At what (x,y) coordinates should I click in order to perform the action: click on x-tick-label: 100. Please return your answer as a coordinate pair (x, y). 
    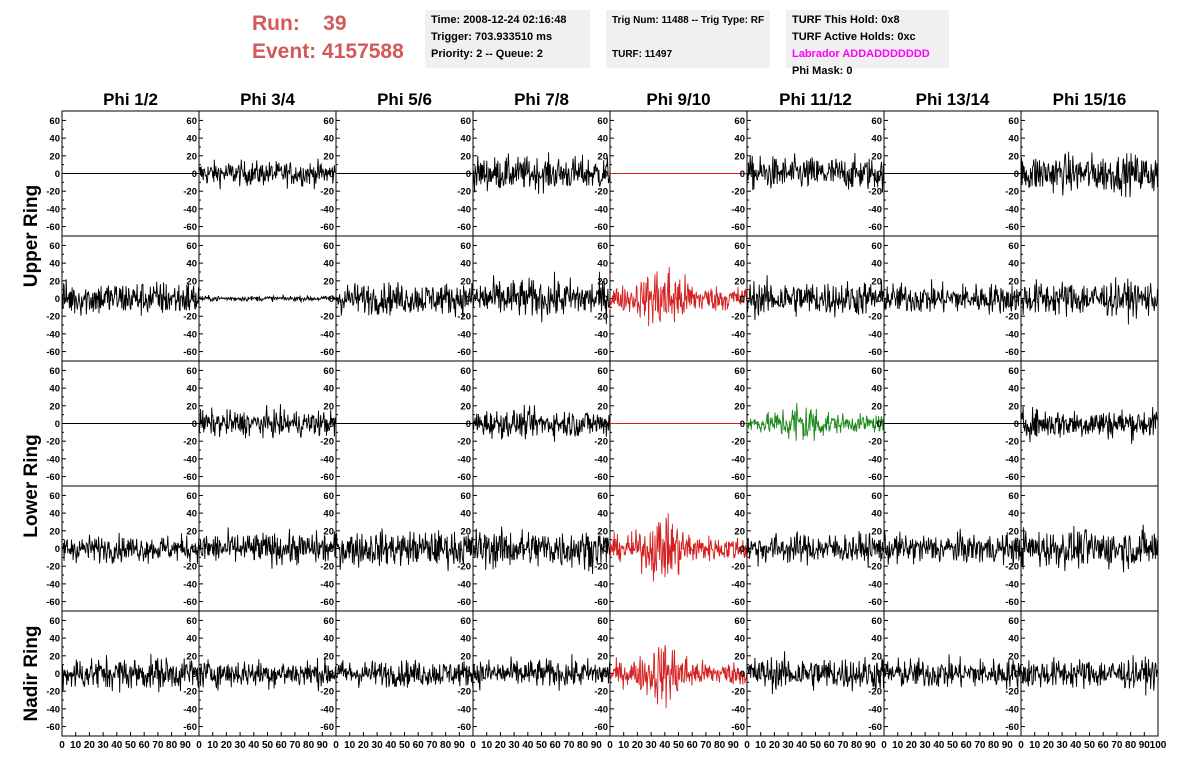
    Looking at the image, I should click on (1158, 745).